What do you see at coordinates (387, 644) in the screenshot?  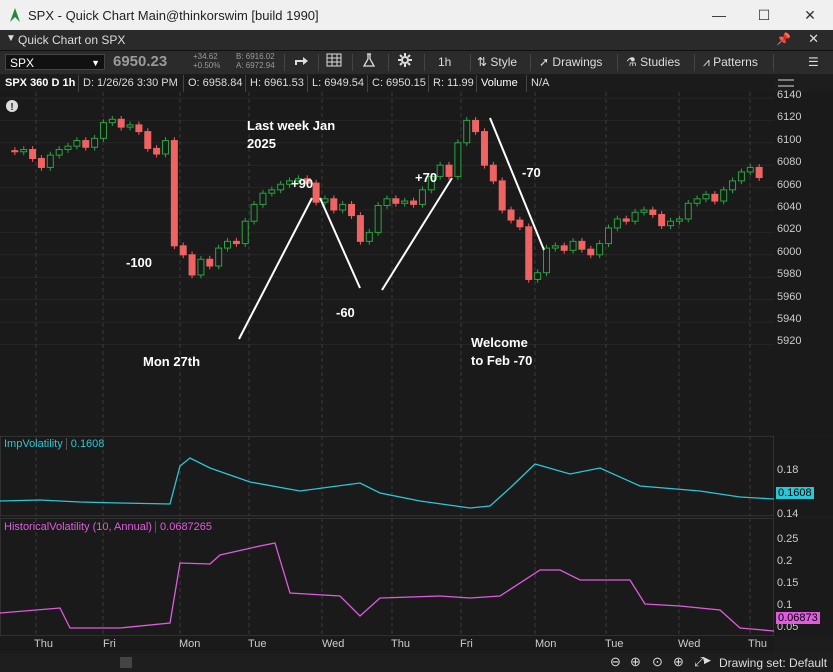 I see `time-axis: Thu Fri Mon Tue Wed Thu Fri Mon Tue Wed Thu` at bounding box center [387, 644].